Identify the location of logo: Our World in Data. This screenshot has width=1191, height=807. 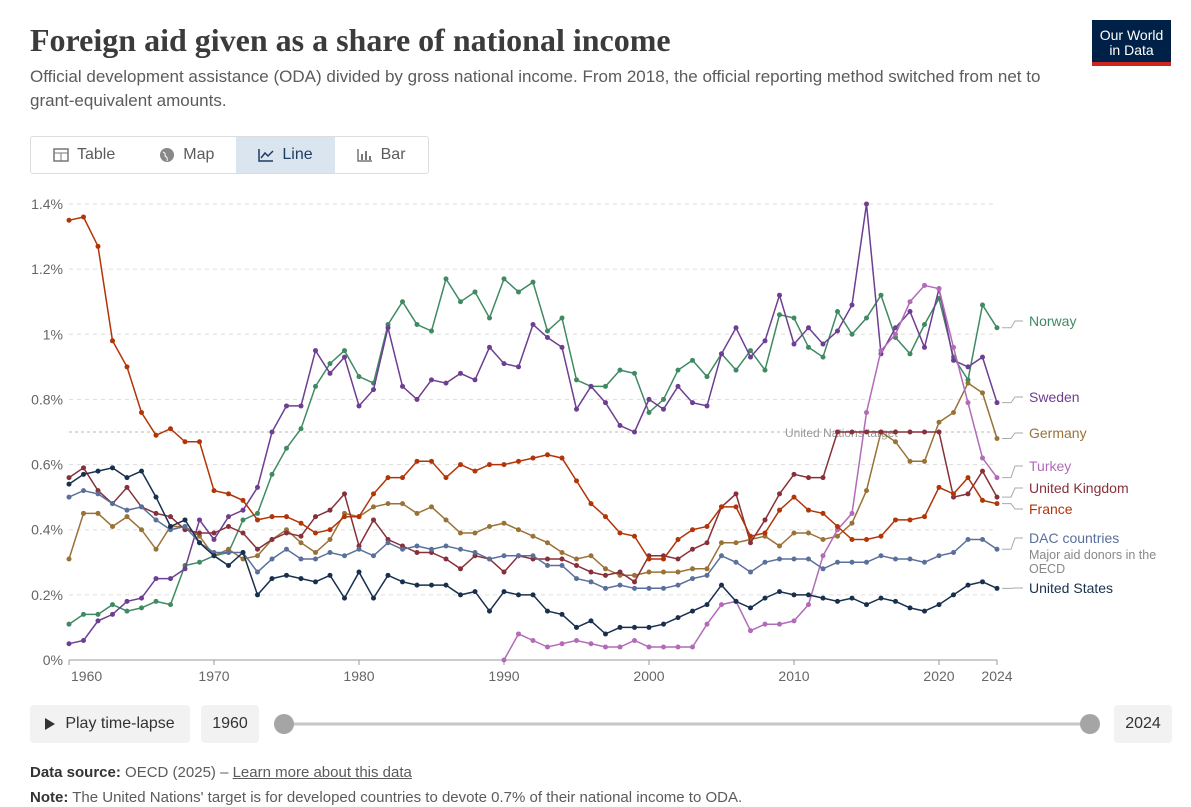
(1131, 43).